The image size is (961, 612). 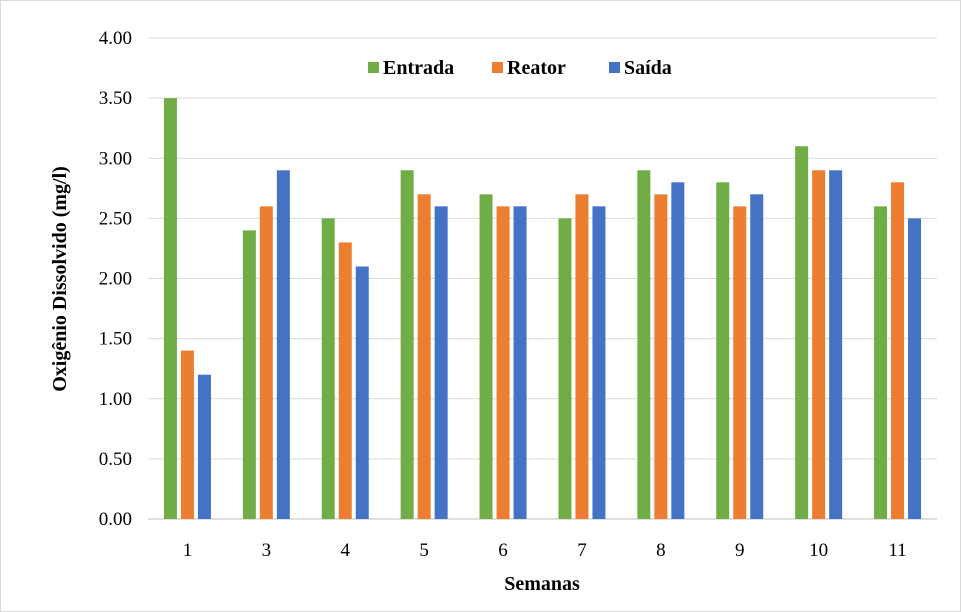 I want to click on y-tick-label: 1.00, so click(x=115, y=399).